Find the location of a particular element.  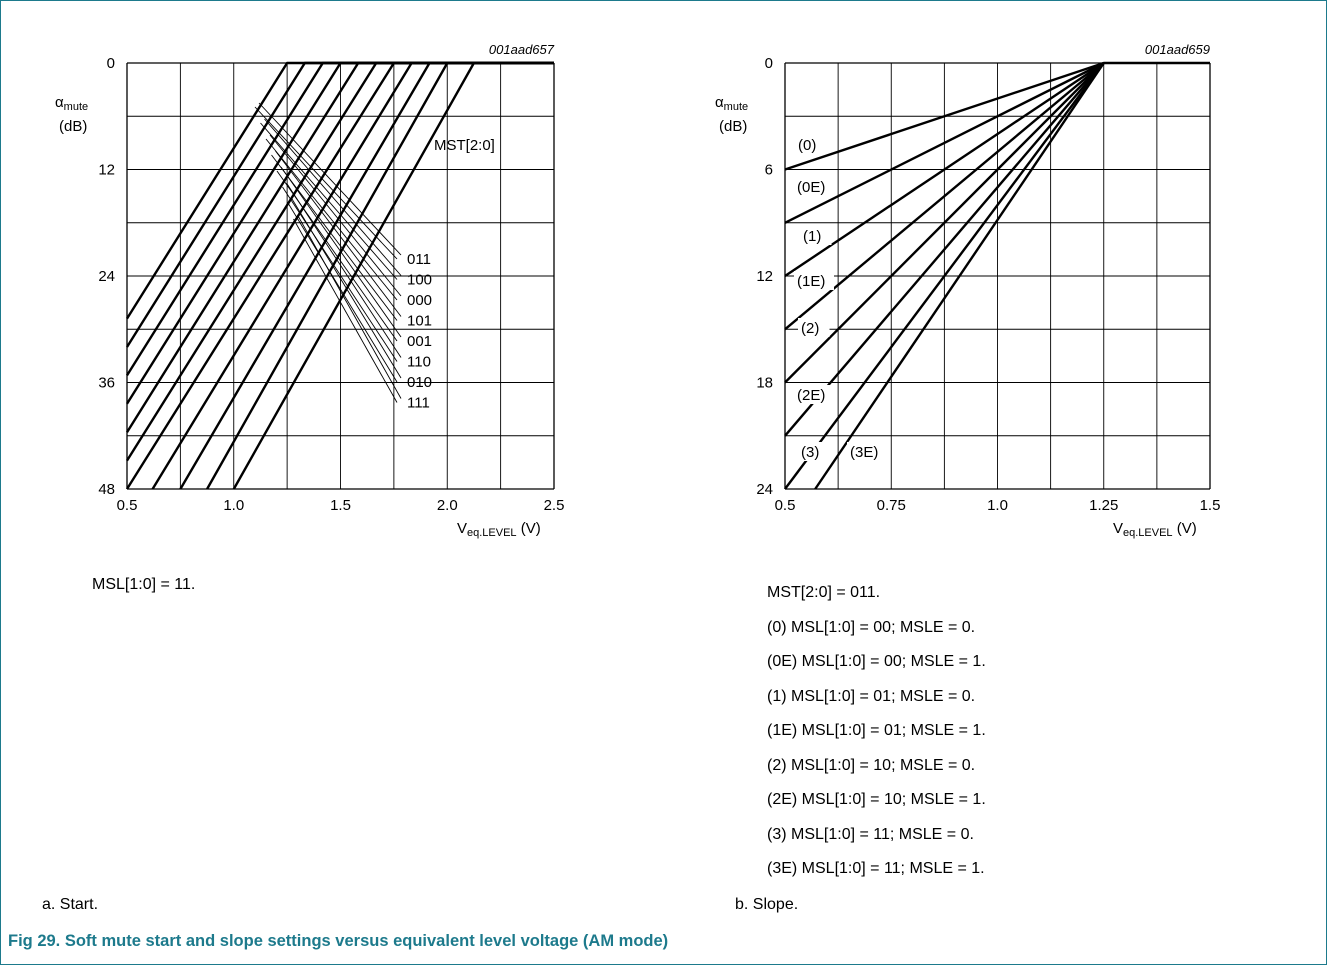

chart-a-series-label-010: 010 is located at coordinates (419, 382).